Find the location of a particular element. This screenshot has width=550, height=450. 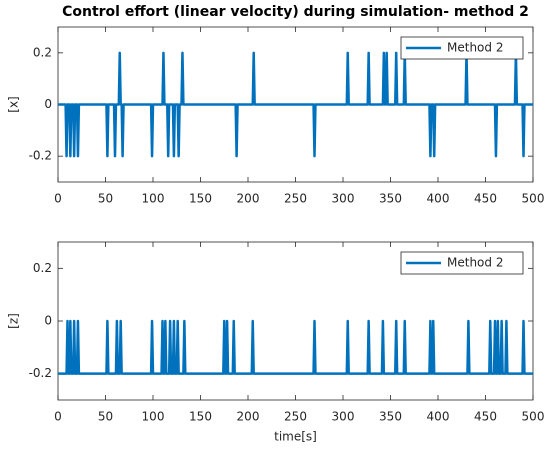

y-axis-label: [z] is located at coordinates (14, 321).